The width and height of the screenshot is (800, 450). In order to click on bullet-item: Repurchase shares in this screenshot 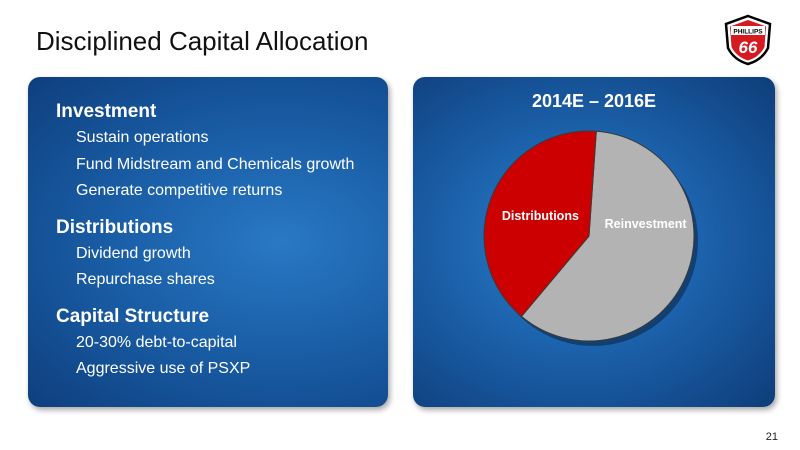, I will do `click(145, 279)`.